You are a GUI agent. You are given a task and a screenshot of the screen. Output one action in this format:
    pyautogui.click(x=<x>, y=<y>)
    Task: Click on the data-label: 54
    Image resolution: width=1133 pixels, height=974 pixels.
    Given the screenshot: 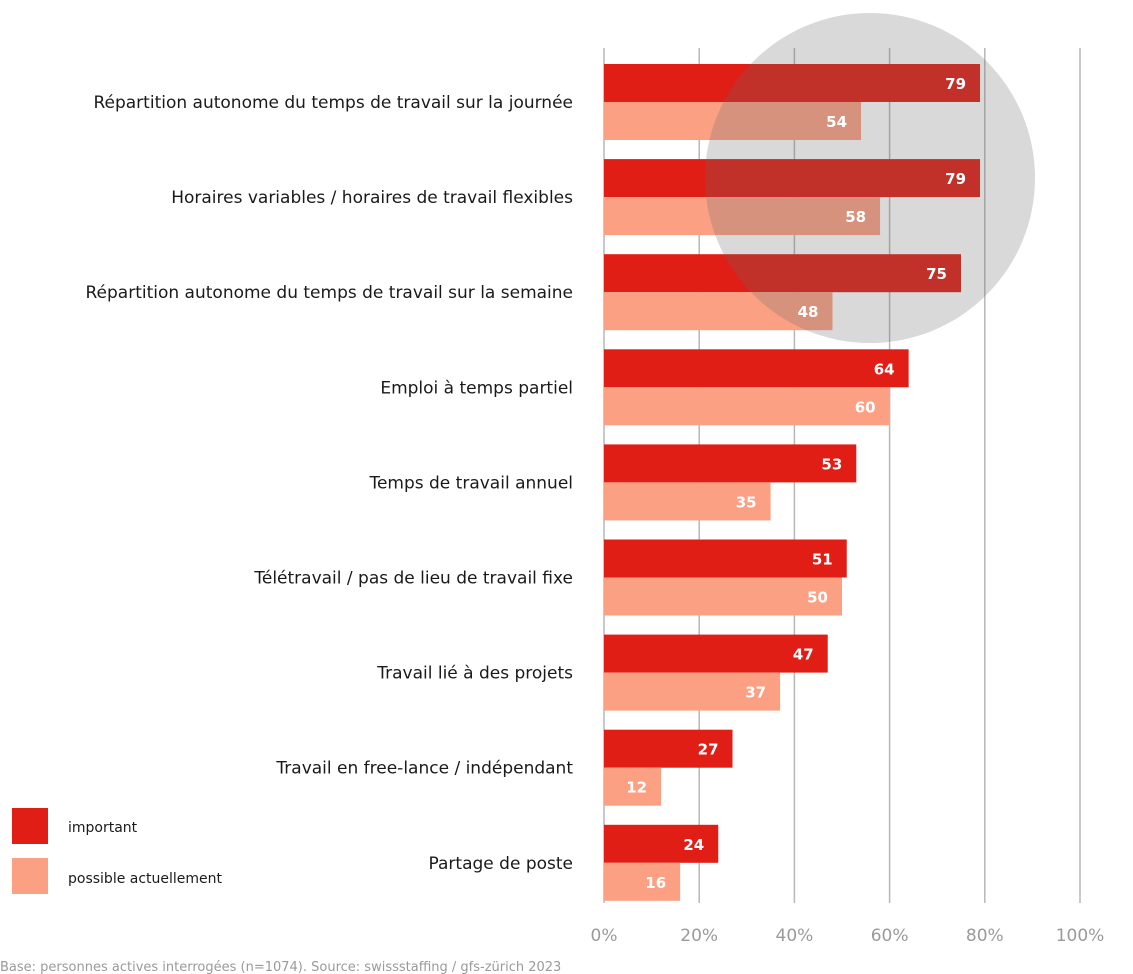 What is the action you would take?
    pyautogui.click(x=836, y=122)
    